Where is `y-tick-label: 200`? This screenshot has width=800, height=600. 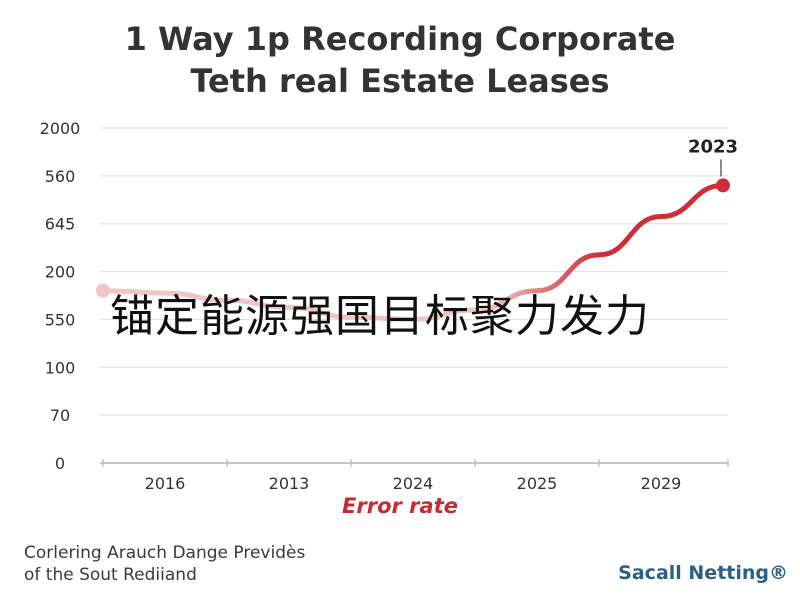 y-tick-label: 200 is located at coordinates (60, 272).